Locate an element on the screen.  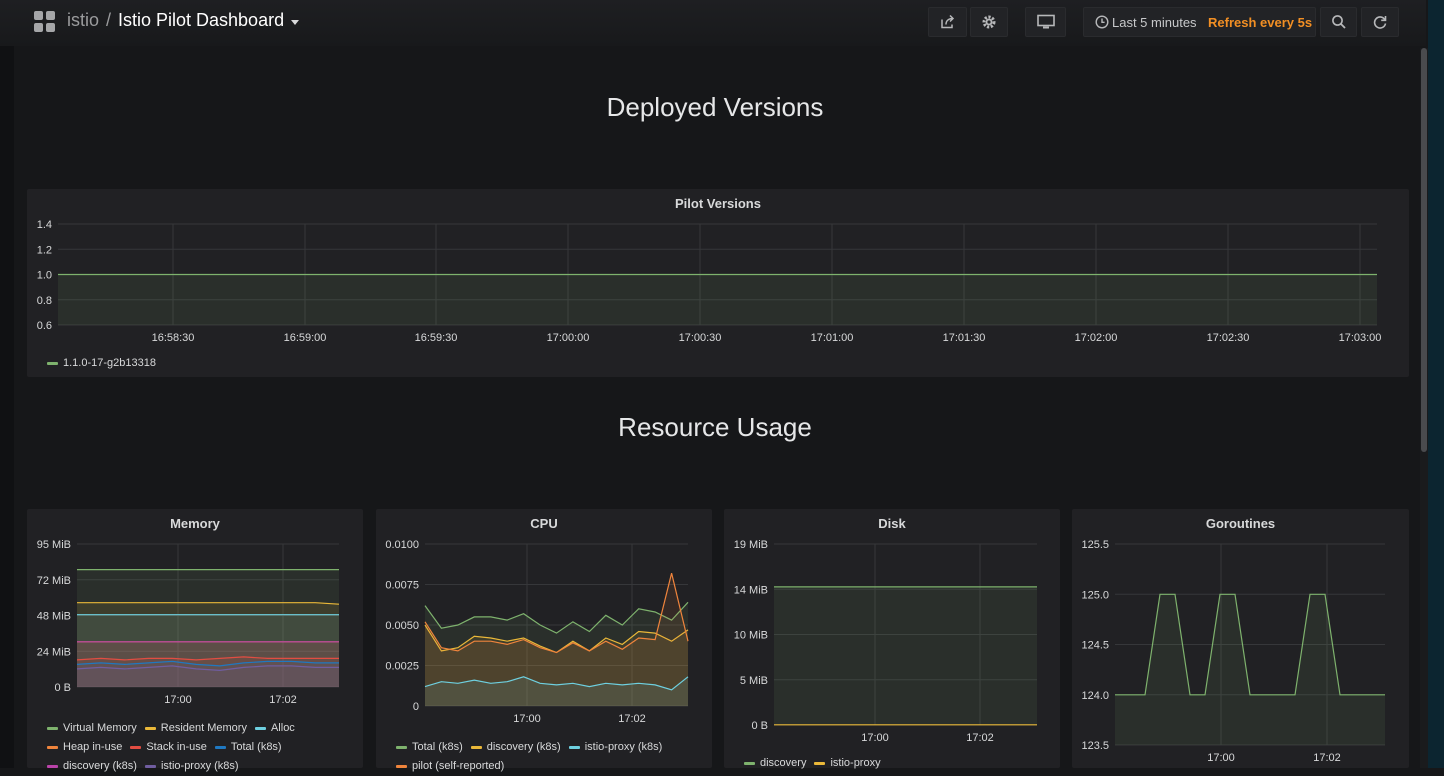
legend-item: istio-proxy is located at coordinates (847, 763).